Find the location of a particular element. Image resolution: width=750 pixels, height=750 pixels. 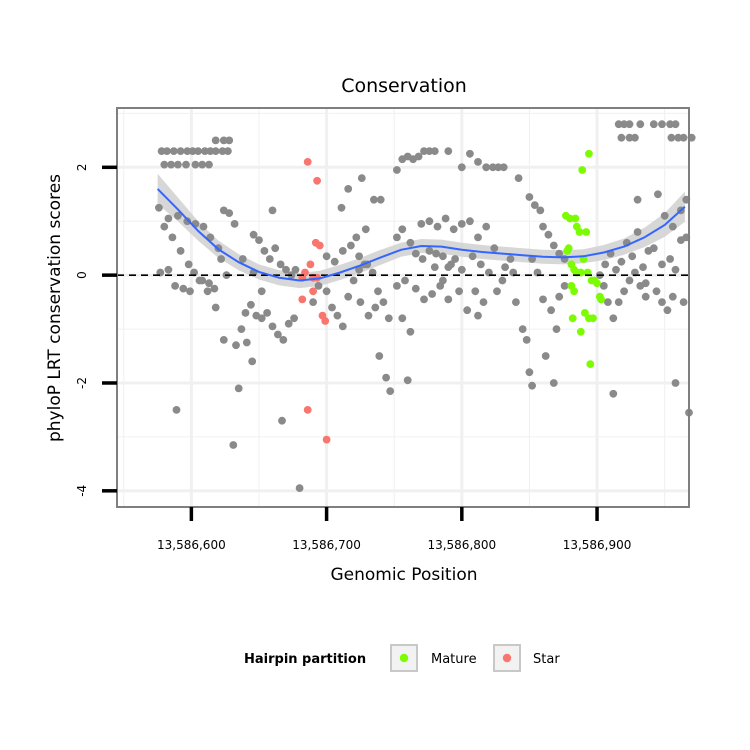

smooth-line-layer is located at coordinates (403, 235).